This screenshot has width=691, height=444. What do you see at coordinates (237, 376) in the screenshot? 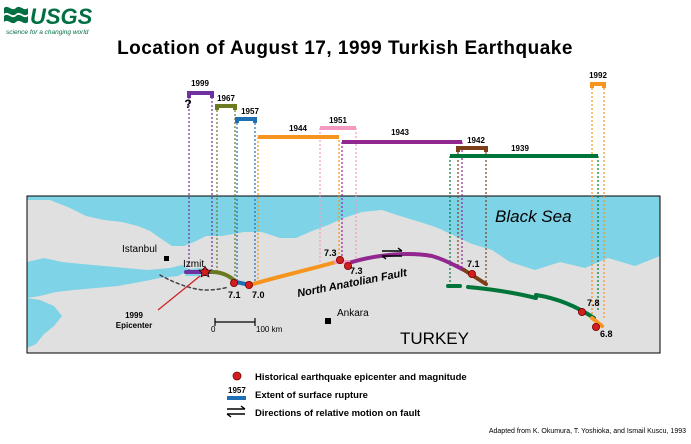
I see `legend-epicenter-icon` at bounding box center [237, 376].